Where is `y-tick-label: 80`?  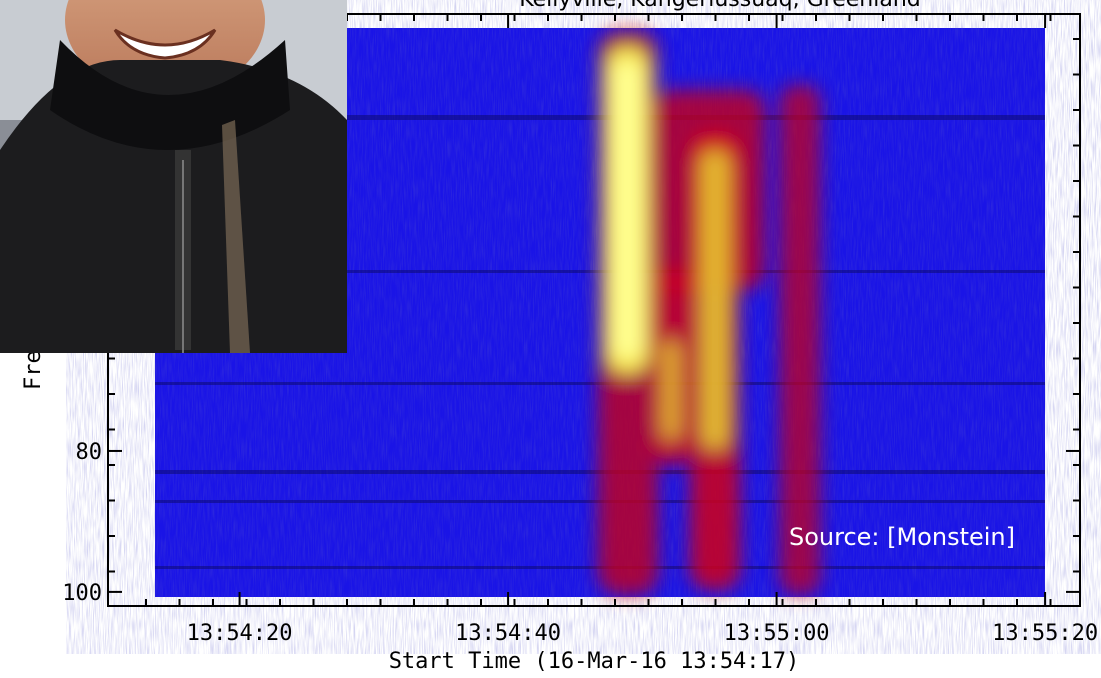
y-tick-label: 80 is located at coordinates (89, 452).